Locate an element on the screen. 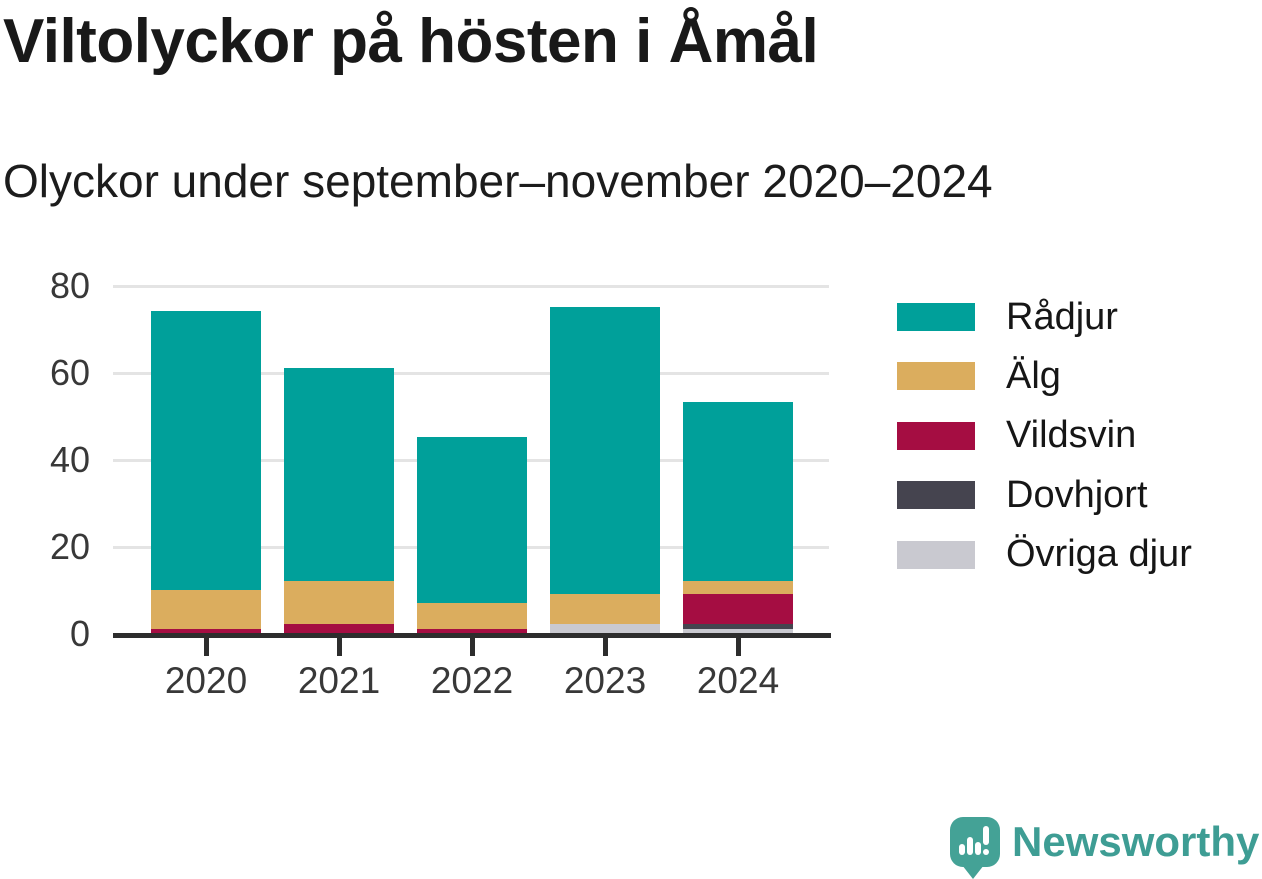 This screenshot has height=879, width=1262. legend-item-Rådjur: Rådjur is located at coordinates (1007, 317).